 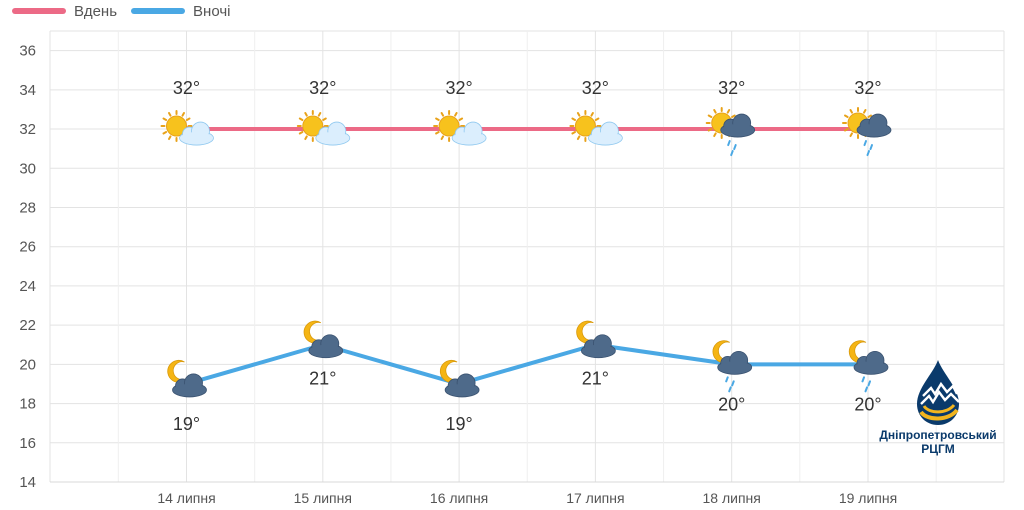 What do you see at coordinates (27, 129) in the screenshot?
I see `y-tick-label: 32` at bounding box center [27, 129].